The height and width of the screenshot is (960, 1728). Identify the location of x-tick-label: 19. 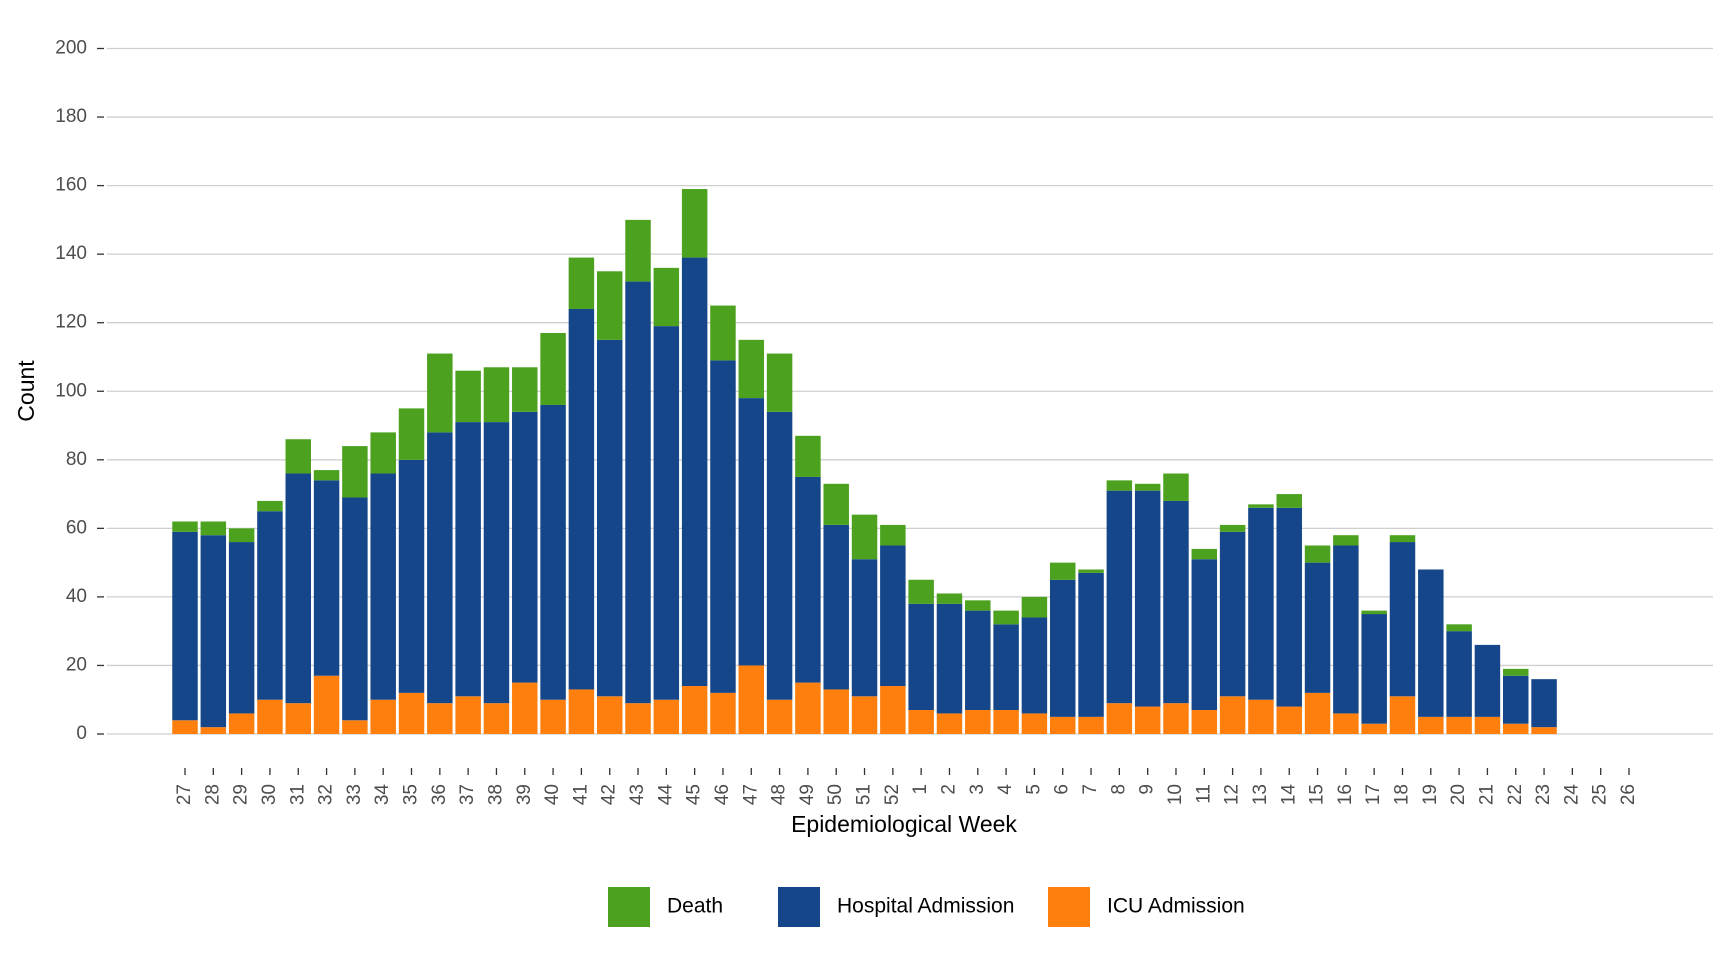
(1430, 794).